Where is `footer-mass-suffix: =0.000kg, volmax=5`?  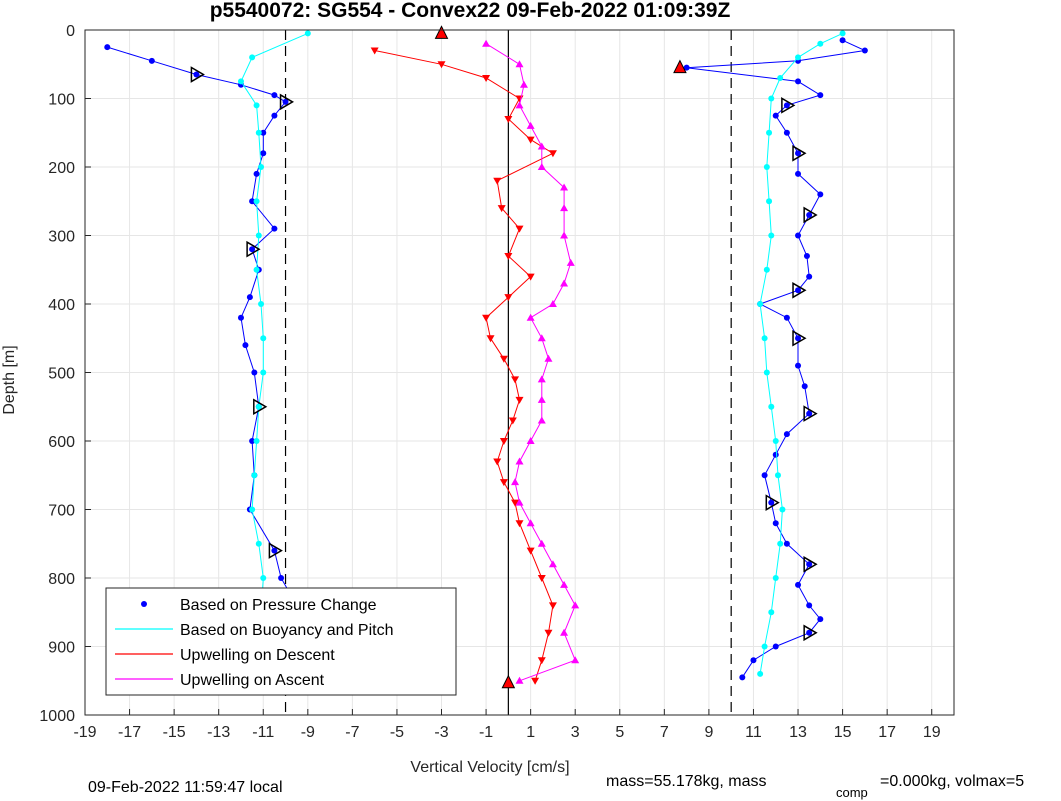 footer-mass-suffix: =0.000kg, volmax=5 is located at coordinates (952, 781).